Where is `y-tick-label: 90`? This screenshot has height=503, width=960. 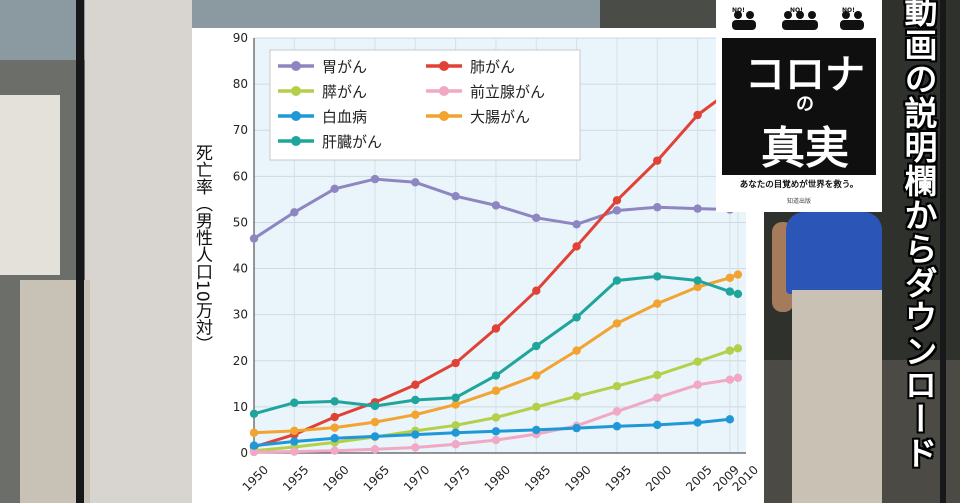
y-tick-label: 90 is located at coordinates (240, 38).